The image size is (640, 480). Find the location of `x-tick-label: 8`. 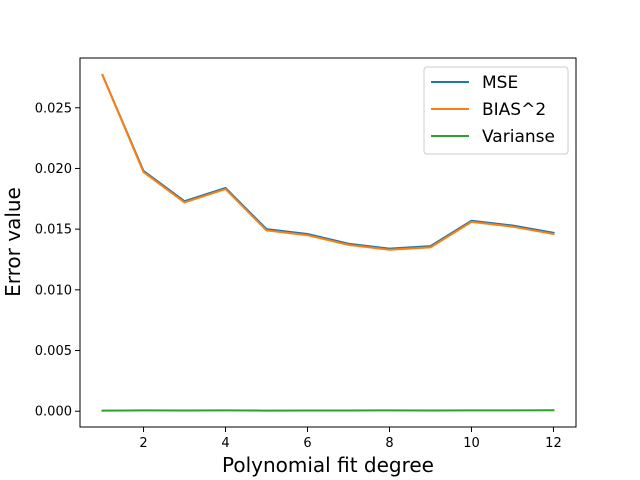

x-tick-label: 8 is located at coordinates (389, 443).